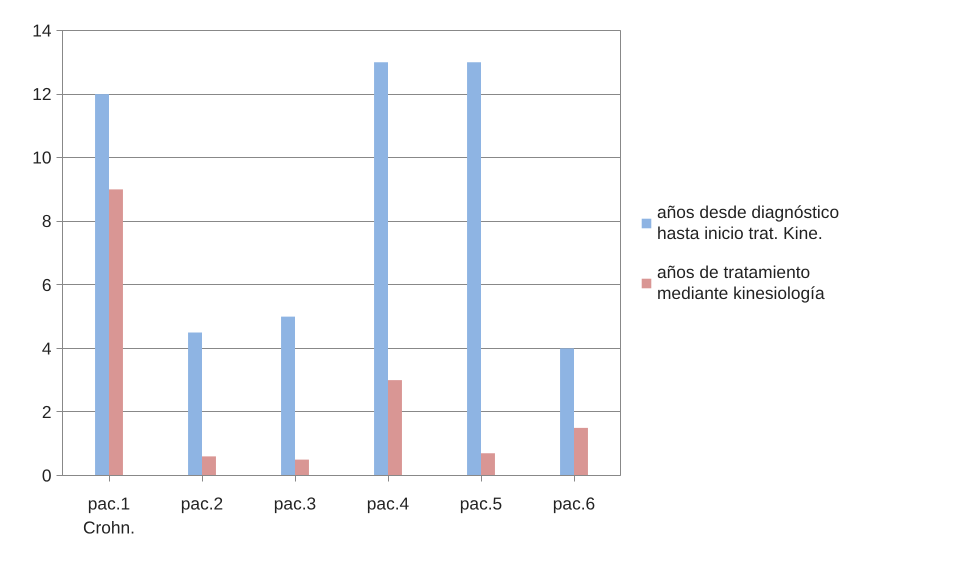 The width and height of the screenshot is (970, 578). What do you see at coordinates (47, 284) in the screenshot?
I see `y-tick-label: 6` at bounding box center [47, 284].